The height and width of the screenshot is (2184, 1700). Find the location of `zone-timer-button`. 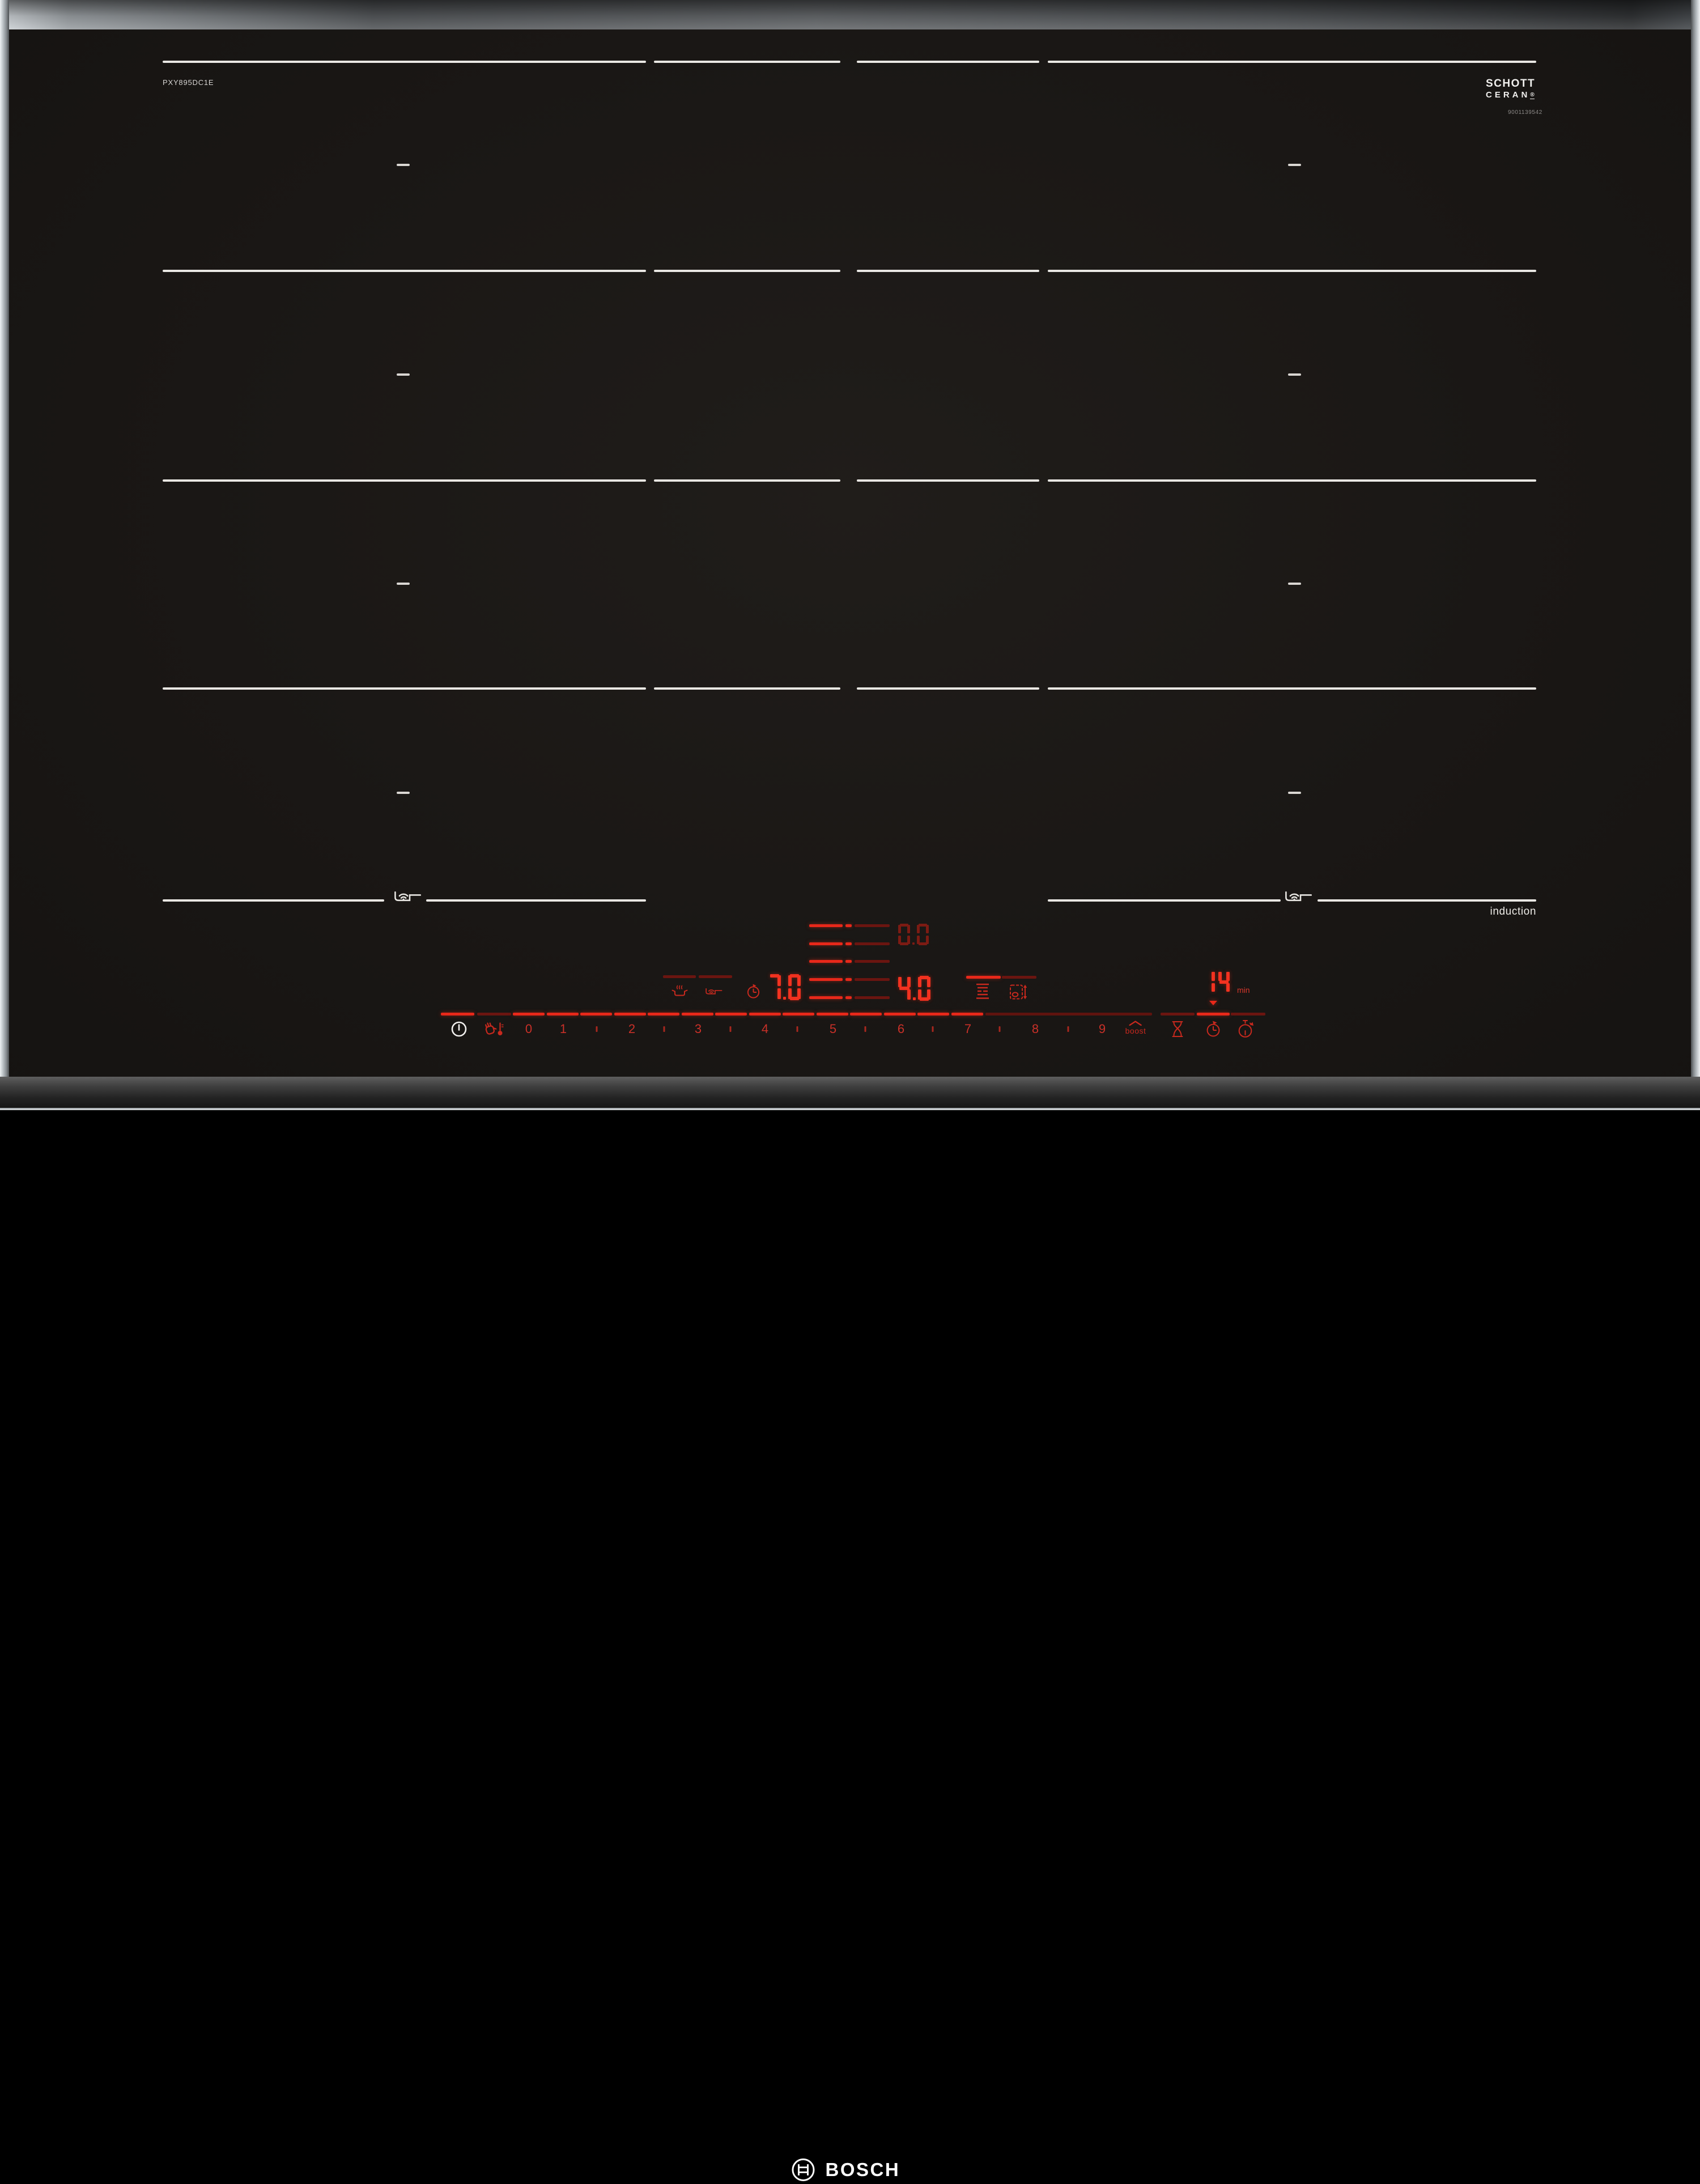

zone-timer-button is located at coordinates (753, 992).